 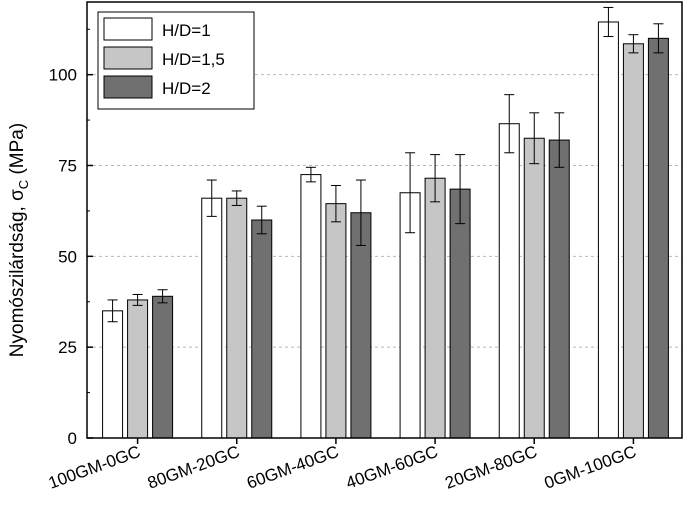 I want to click on x-tick-label: 40GM-60GC, so click(x=391, y=467).